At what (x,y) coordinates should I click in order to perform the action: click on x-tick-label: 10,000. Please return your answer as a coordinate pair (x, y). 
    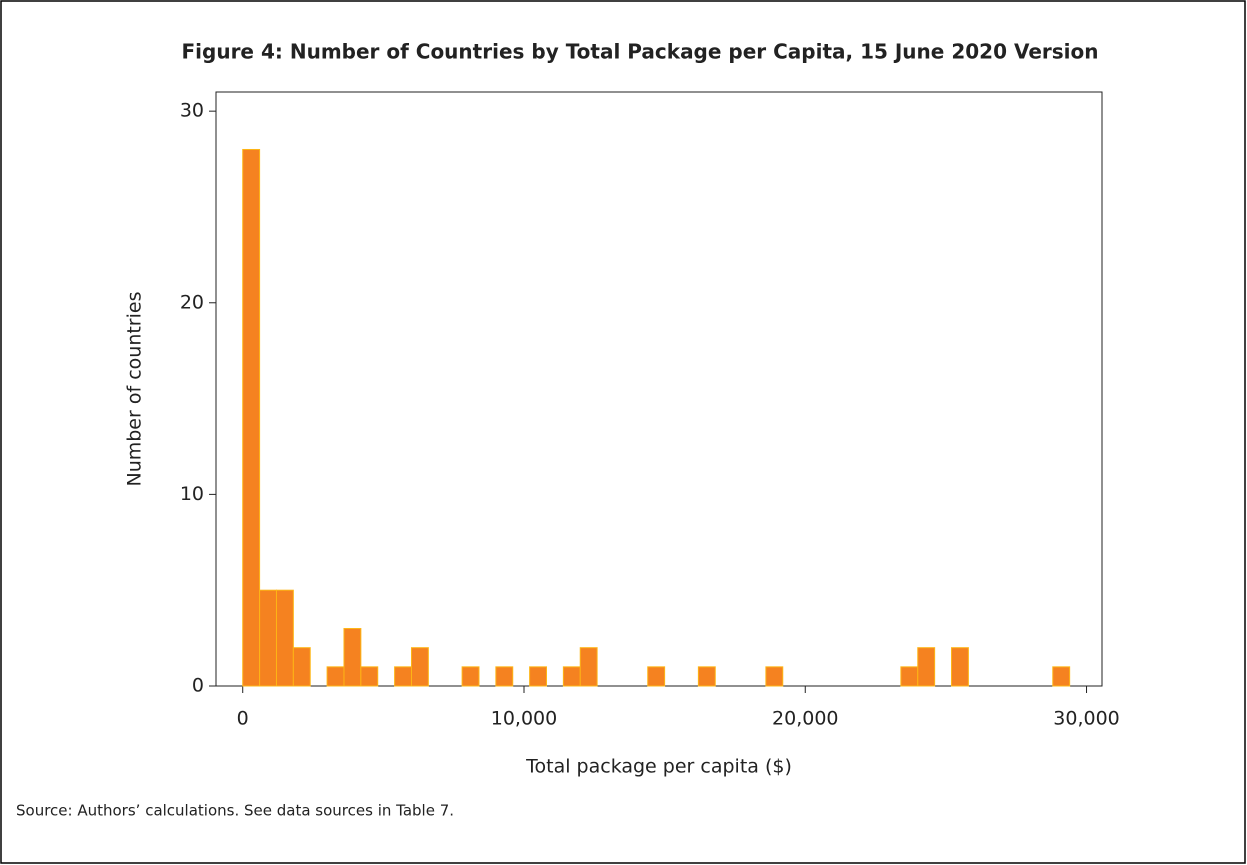
    Looking at the image, I should click on (524, 719).